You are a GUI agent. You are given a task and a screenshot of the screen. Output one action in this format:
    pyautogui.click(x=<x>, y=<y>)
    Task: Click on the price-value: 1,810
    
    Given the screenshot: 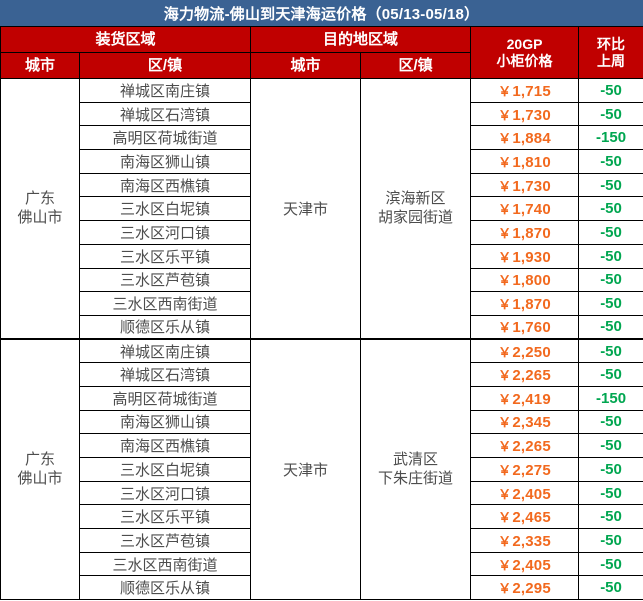 What is the action you would take?
    pyautogui.click(x=531, y=162)
    